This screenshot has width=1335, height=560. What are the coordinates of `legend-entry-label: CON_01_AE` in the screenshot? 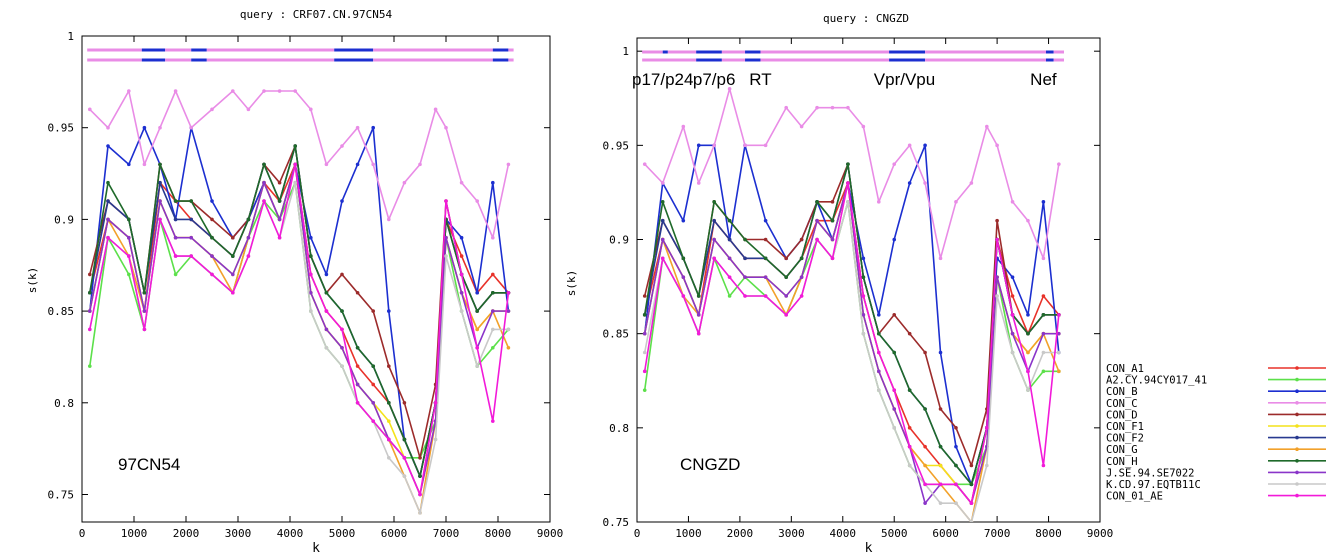 It's located at (1134, 497).